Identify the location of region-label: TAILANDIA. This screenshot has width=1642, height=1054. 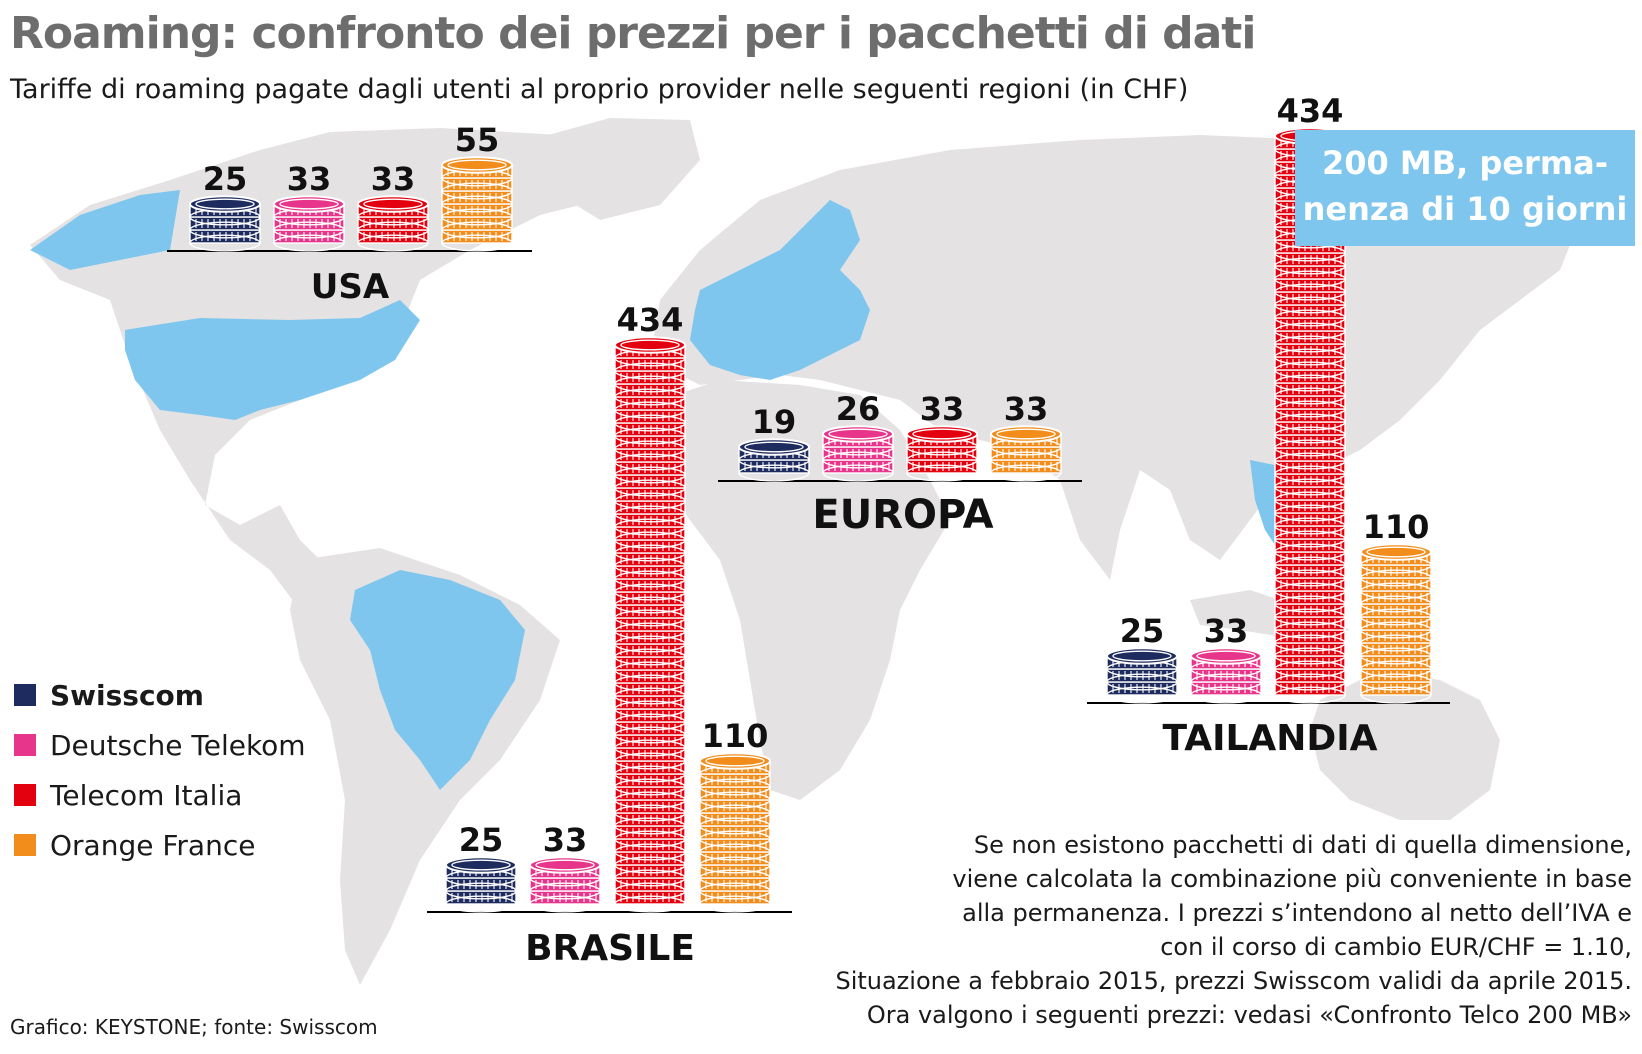
(1269, 738).